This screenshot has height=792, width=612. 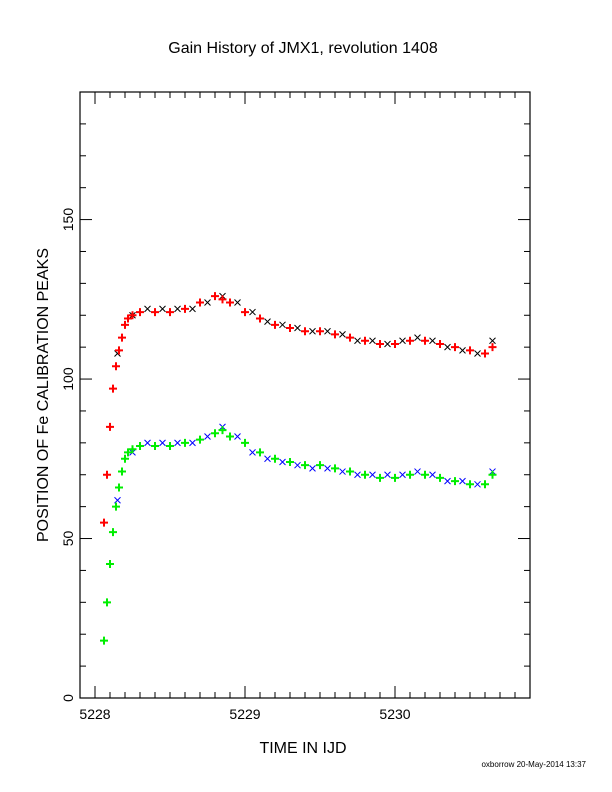 I want to click on y-tick-labels: 0 50 100 150, so click(x=68, y=455).